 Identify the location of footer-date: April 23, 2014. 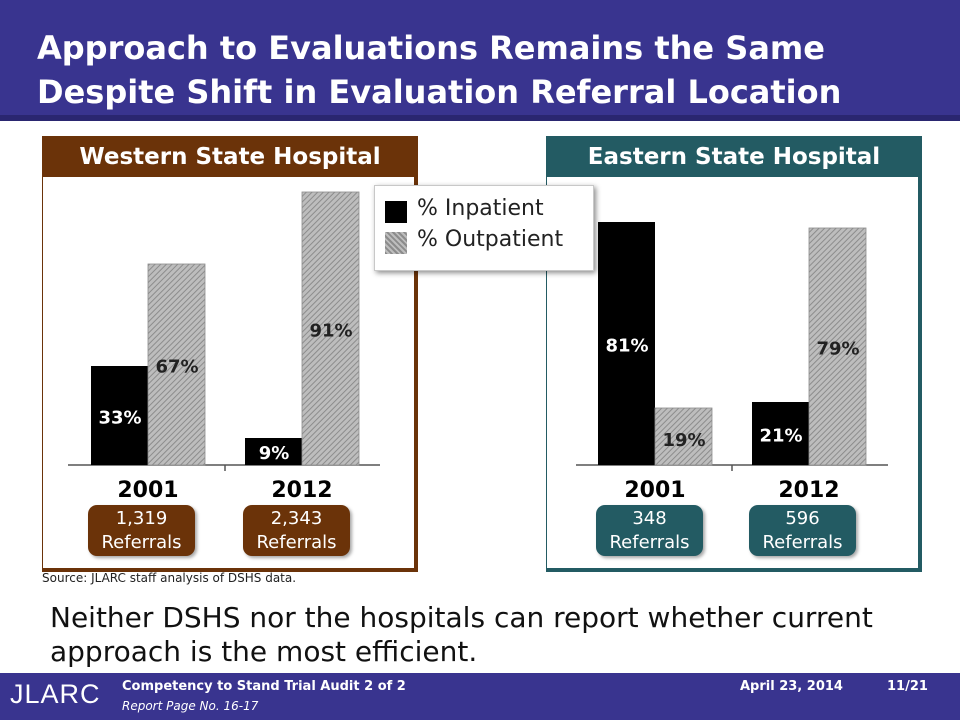
(791, 686).